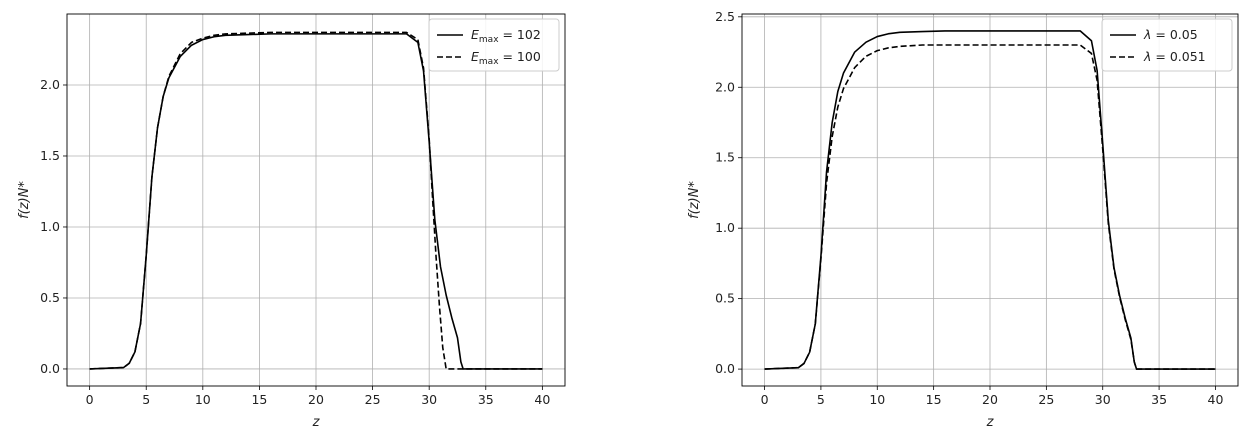 The width and height of the screenshot is (1248, 433). I want to click on legend-label: Emax = 102, so click(506, 36).